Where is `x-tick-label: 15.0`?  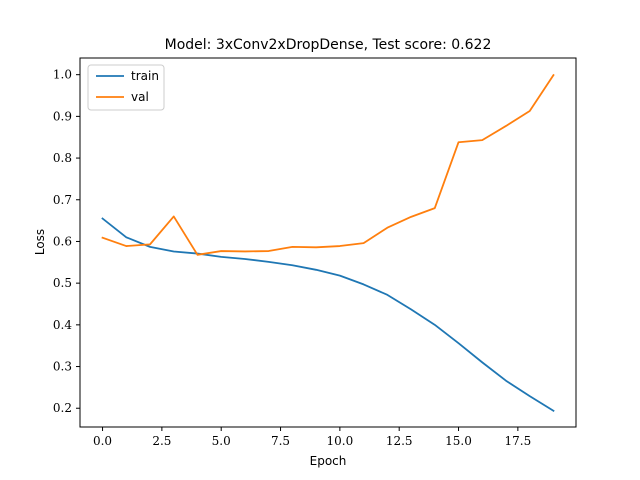
x-tick-label: 15.0 is located at coordinates (458, 441).